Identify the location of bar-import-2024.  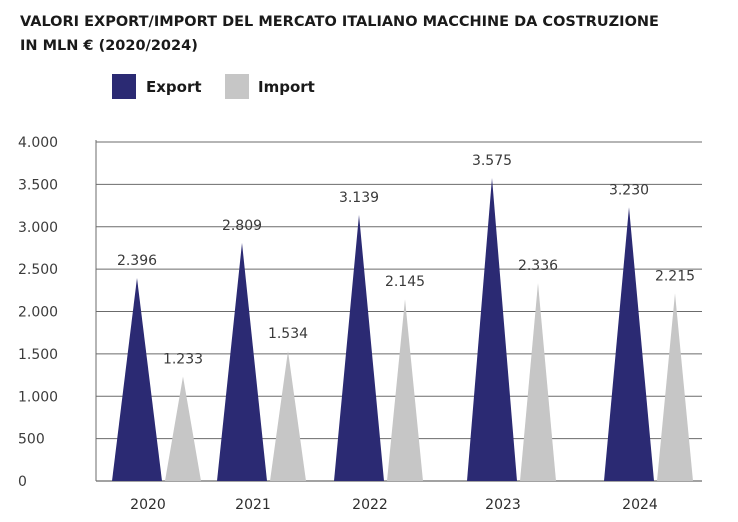
(675, 387).